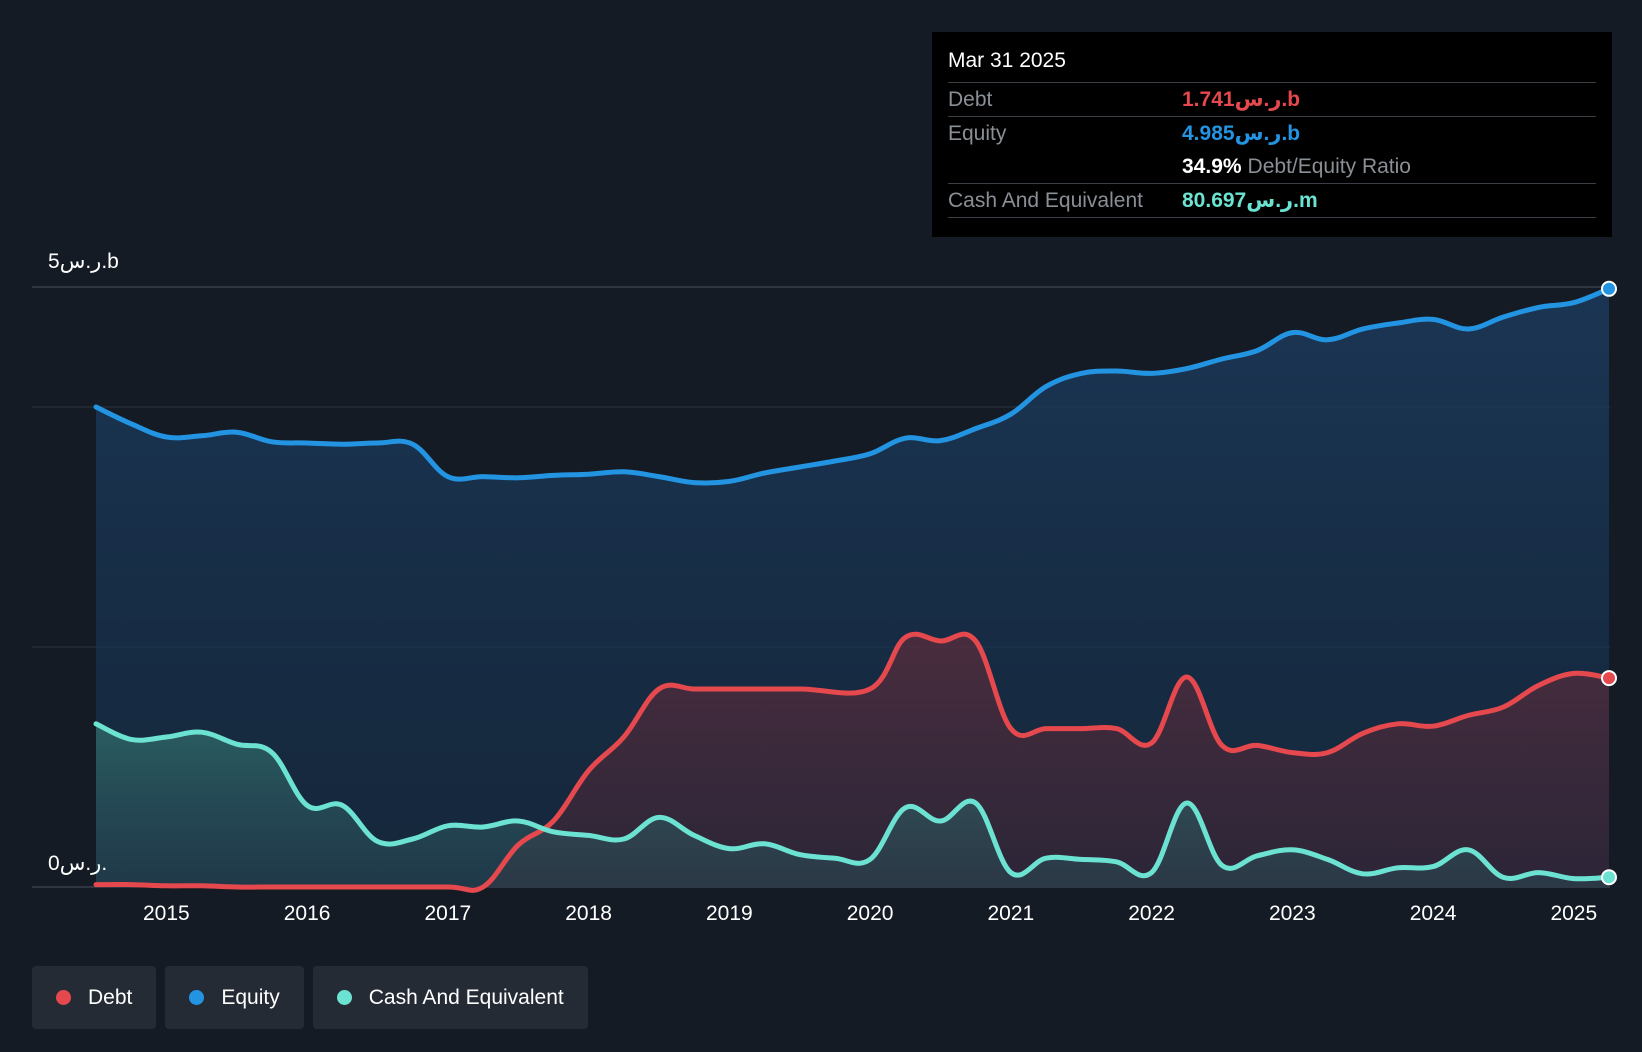  I want to click on x-tick-label: 2024, so click(1433, 913).